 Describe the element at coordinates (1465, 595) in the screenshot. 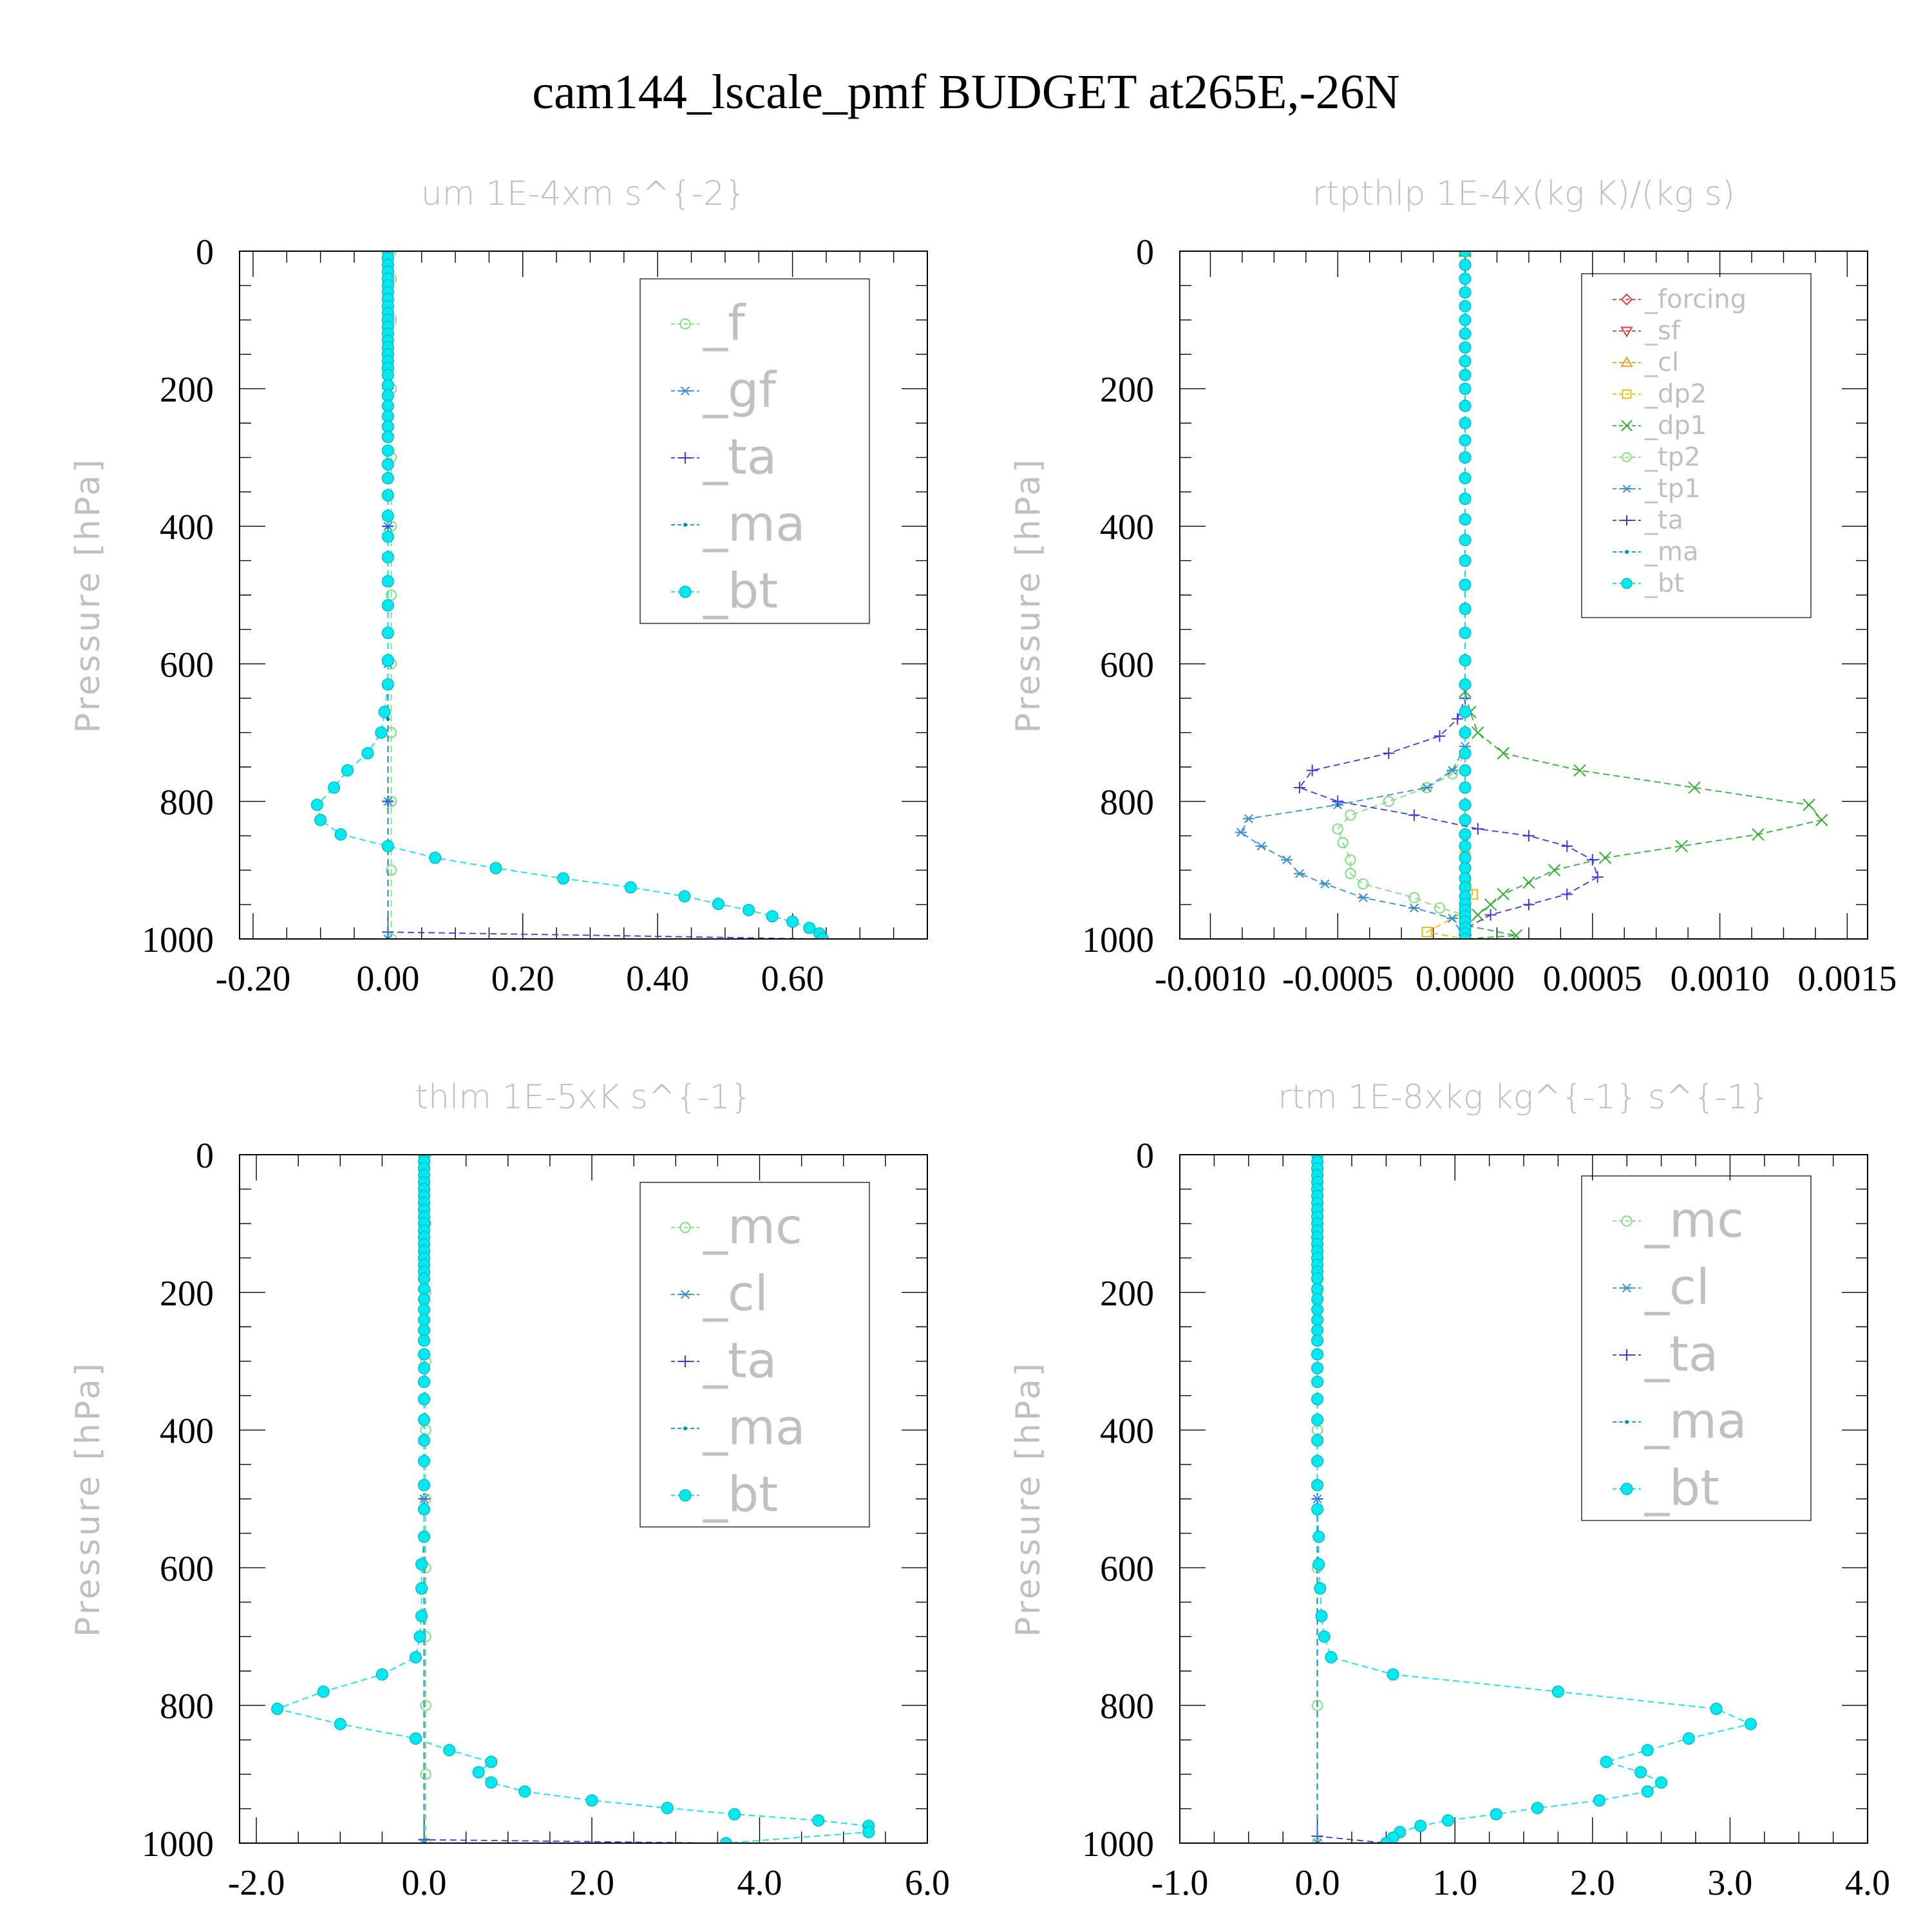

I see `series-_bt` at that location.